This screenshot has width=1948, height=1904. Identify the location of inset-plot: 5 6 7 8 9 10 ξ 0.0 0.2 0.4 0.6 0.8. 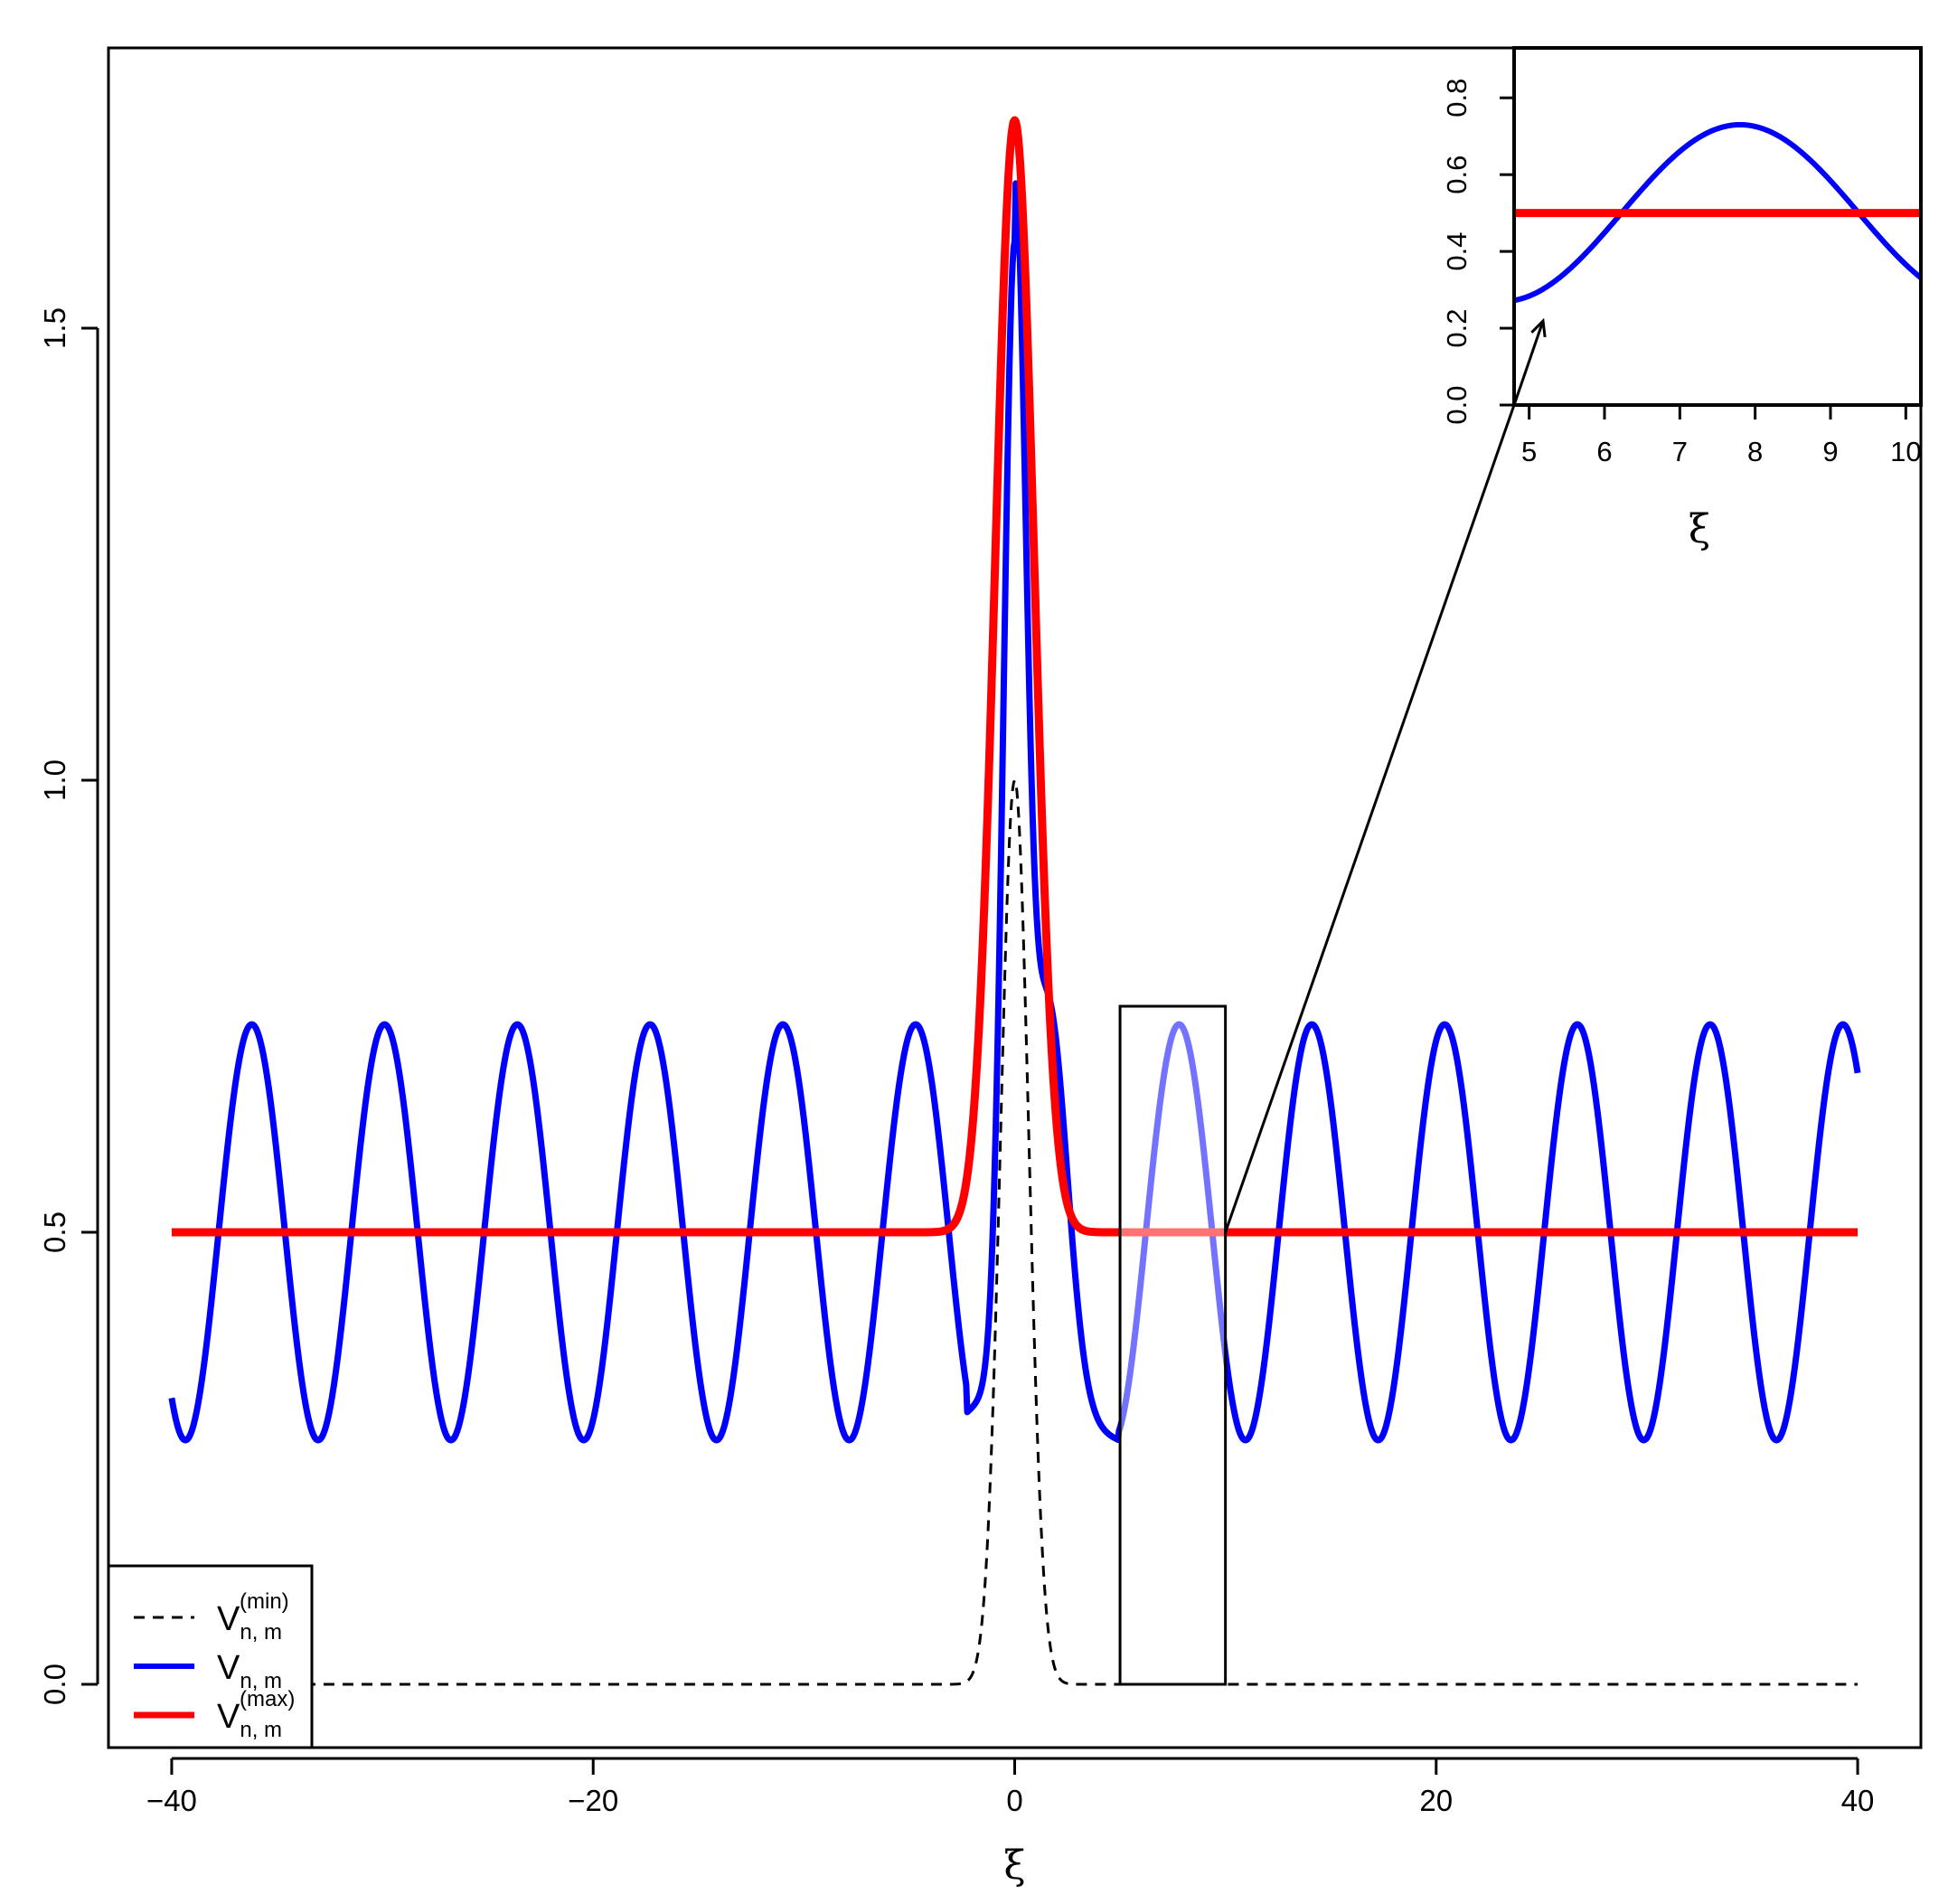
(1682, 299).